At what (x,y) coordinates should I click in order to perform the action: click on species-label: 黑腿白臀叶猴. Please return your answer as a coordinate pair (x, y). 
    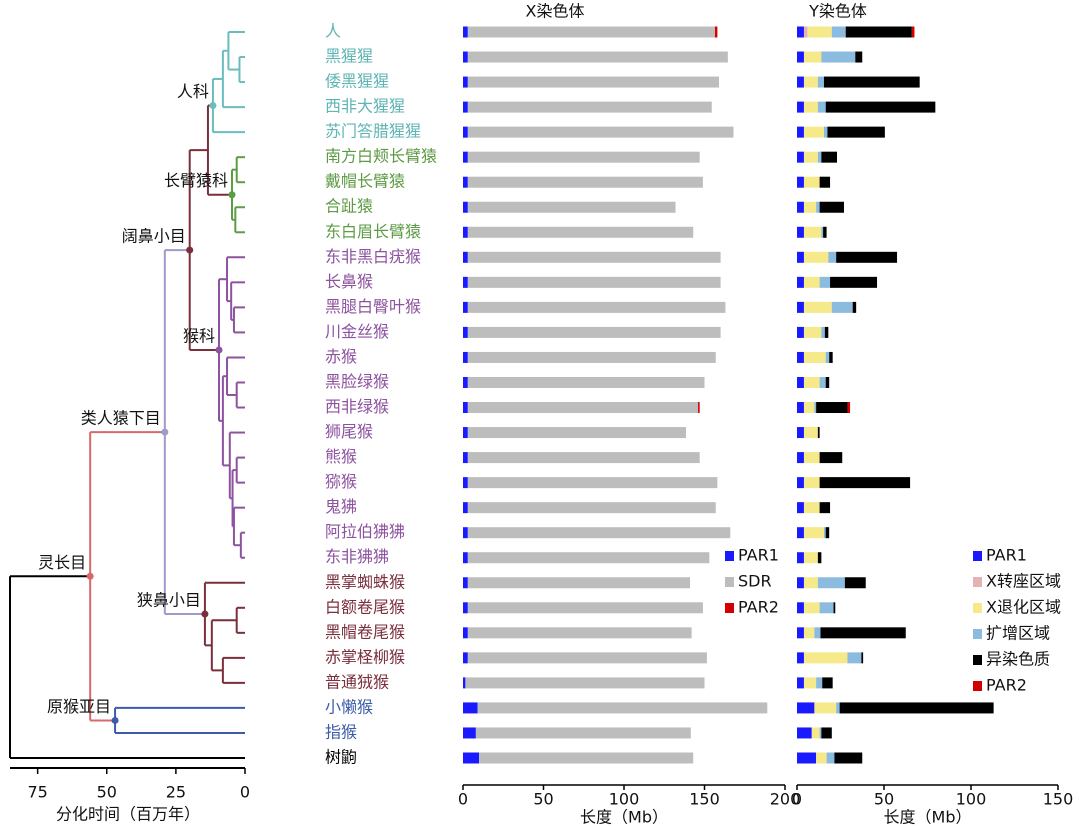
    Looking at the image, I should click on (373, 306).